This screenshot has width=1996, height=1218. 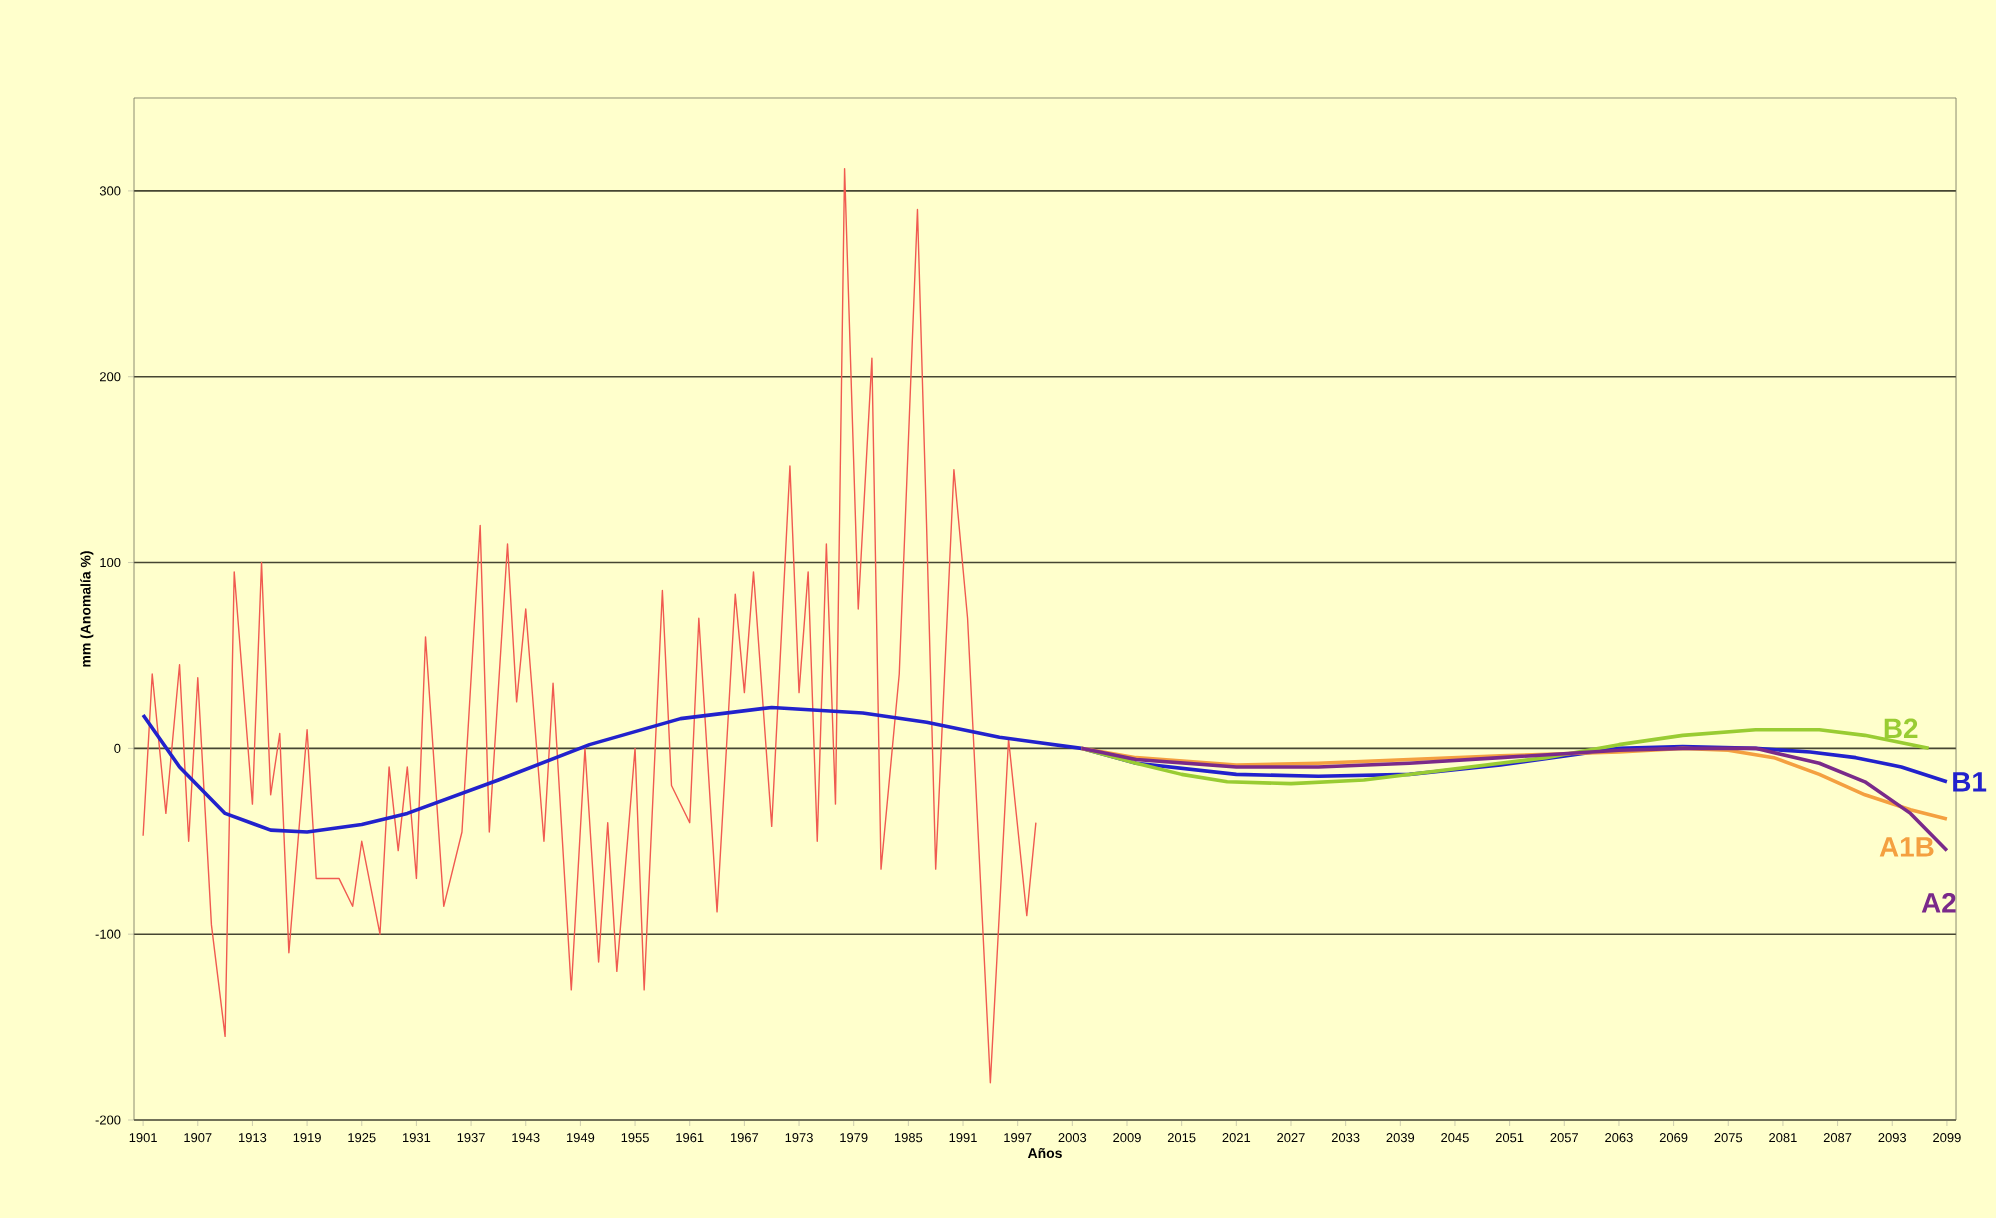 I want to click on series-label: A1B, so click(x=1906, y=847).